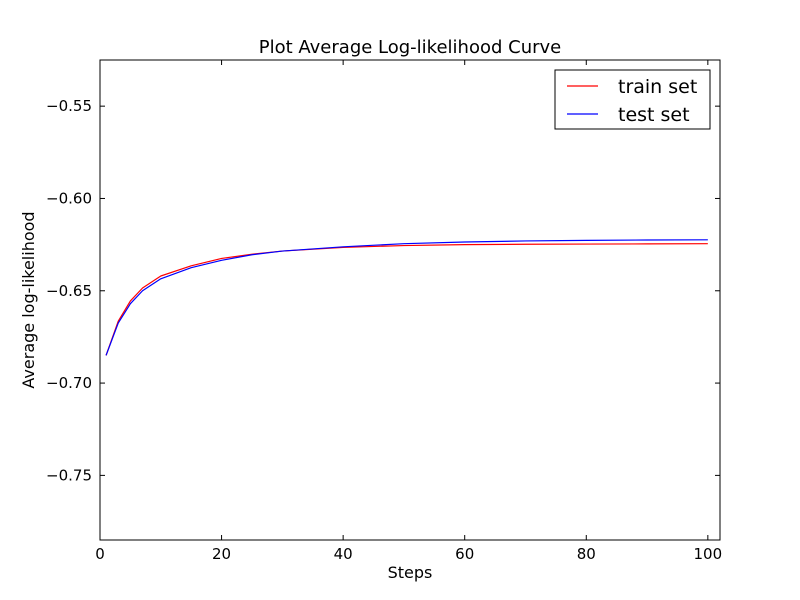 Image resolution: width=800 pixels, height=600 pixels. I want to click on series-layer, so click(406, 297).